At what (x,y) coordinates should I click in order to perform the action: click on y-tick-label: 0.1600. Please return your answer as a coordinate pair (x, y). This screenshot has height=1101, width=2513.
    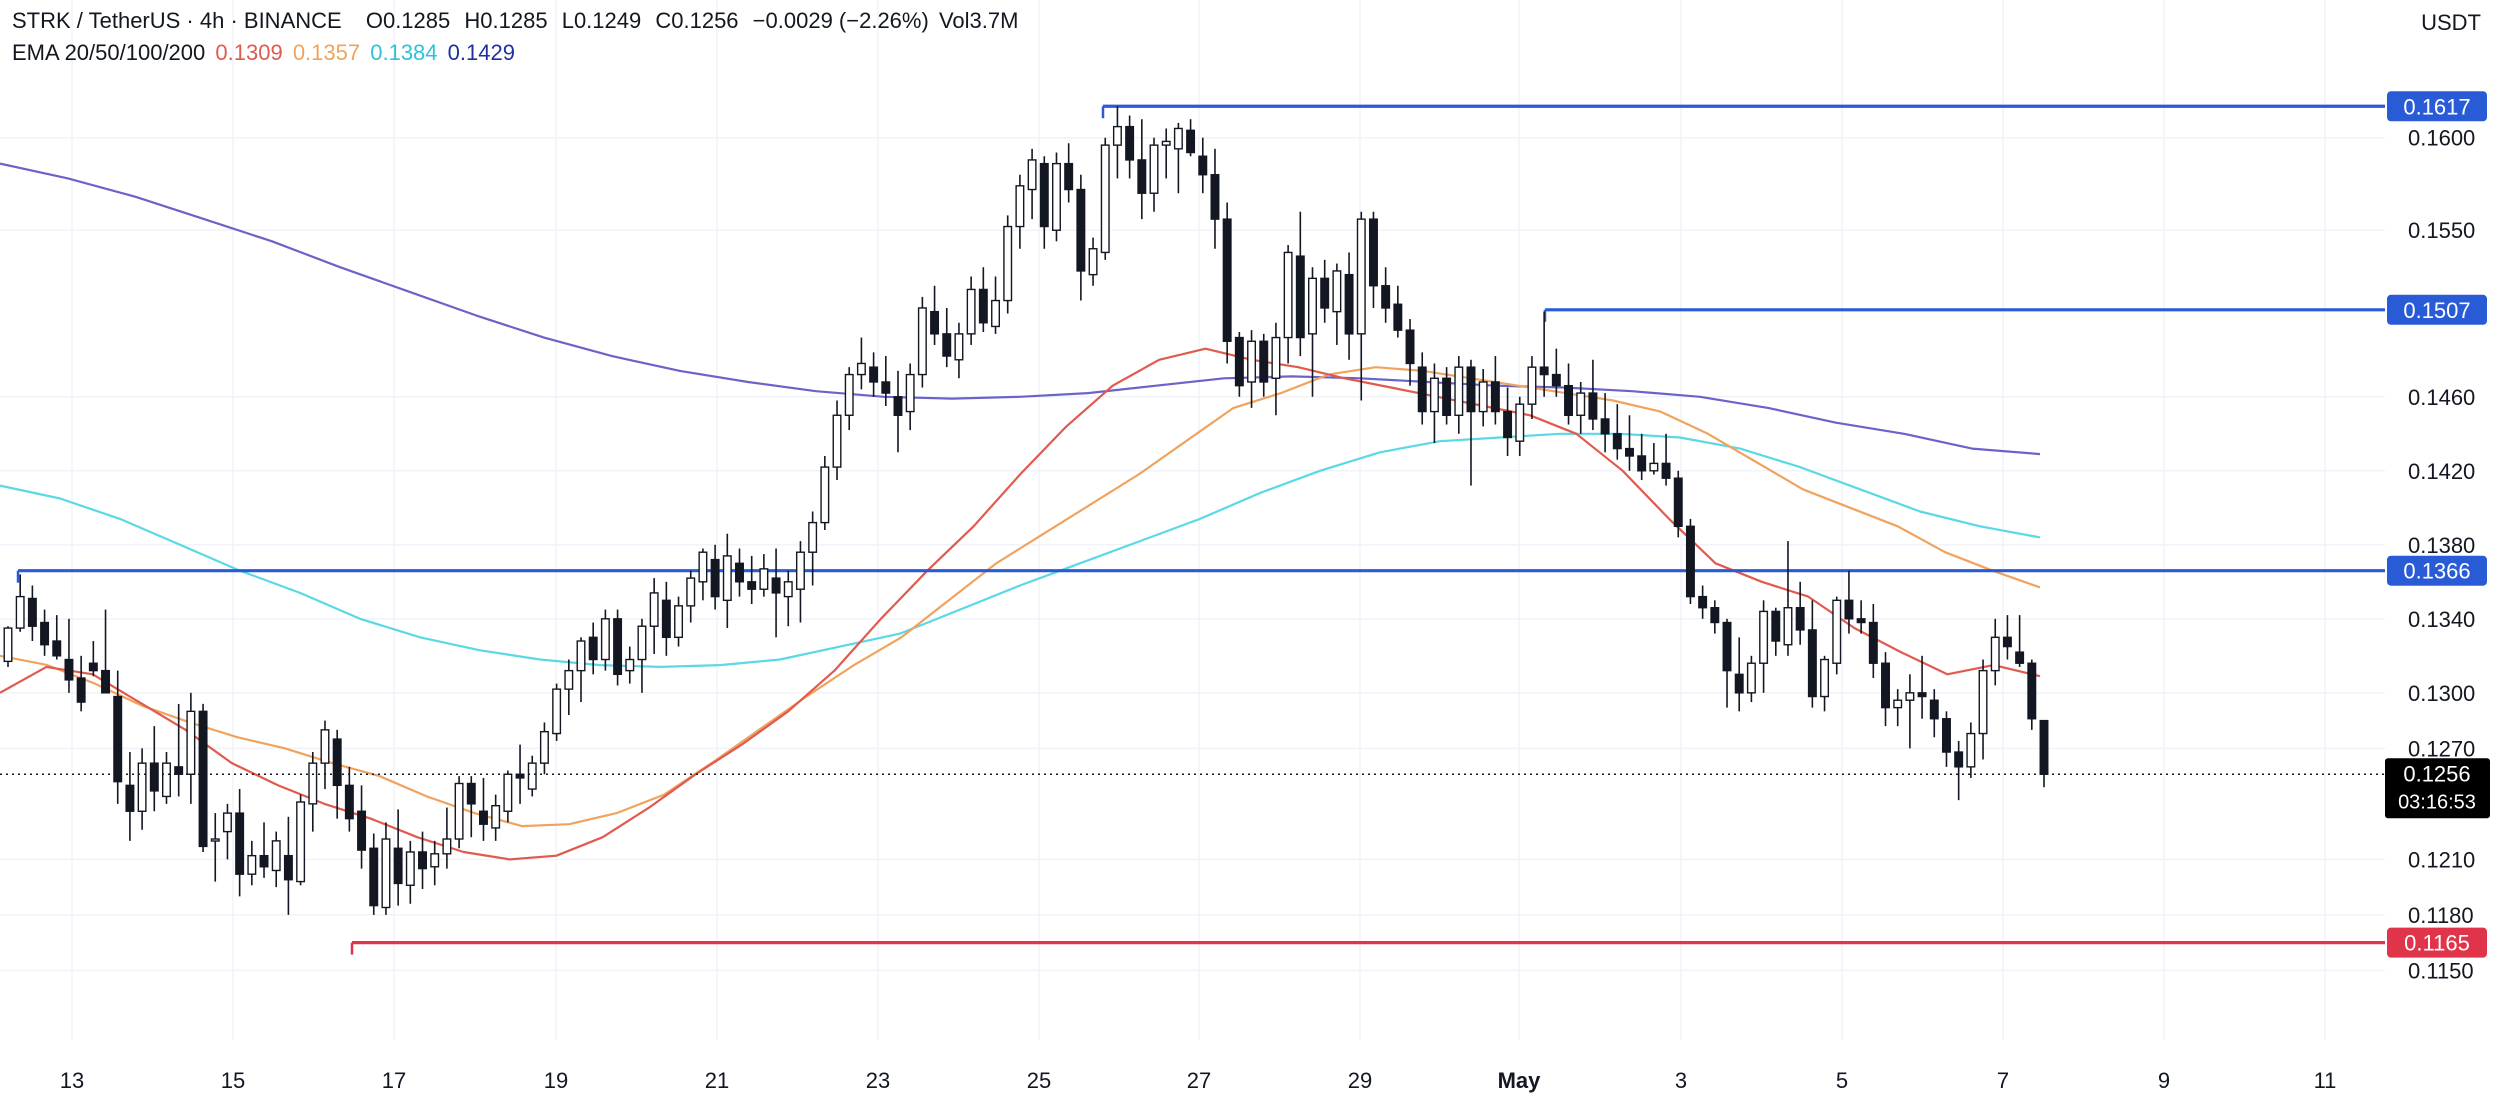
    Looking at the image, I should click on (2441, 138).